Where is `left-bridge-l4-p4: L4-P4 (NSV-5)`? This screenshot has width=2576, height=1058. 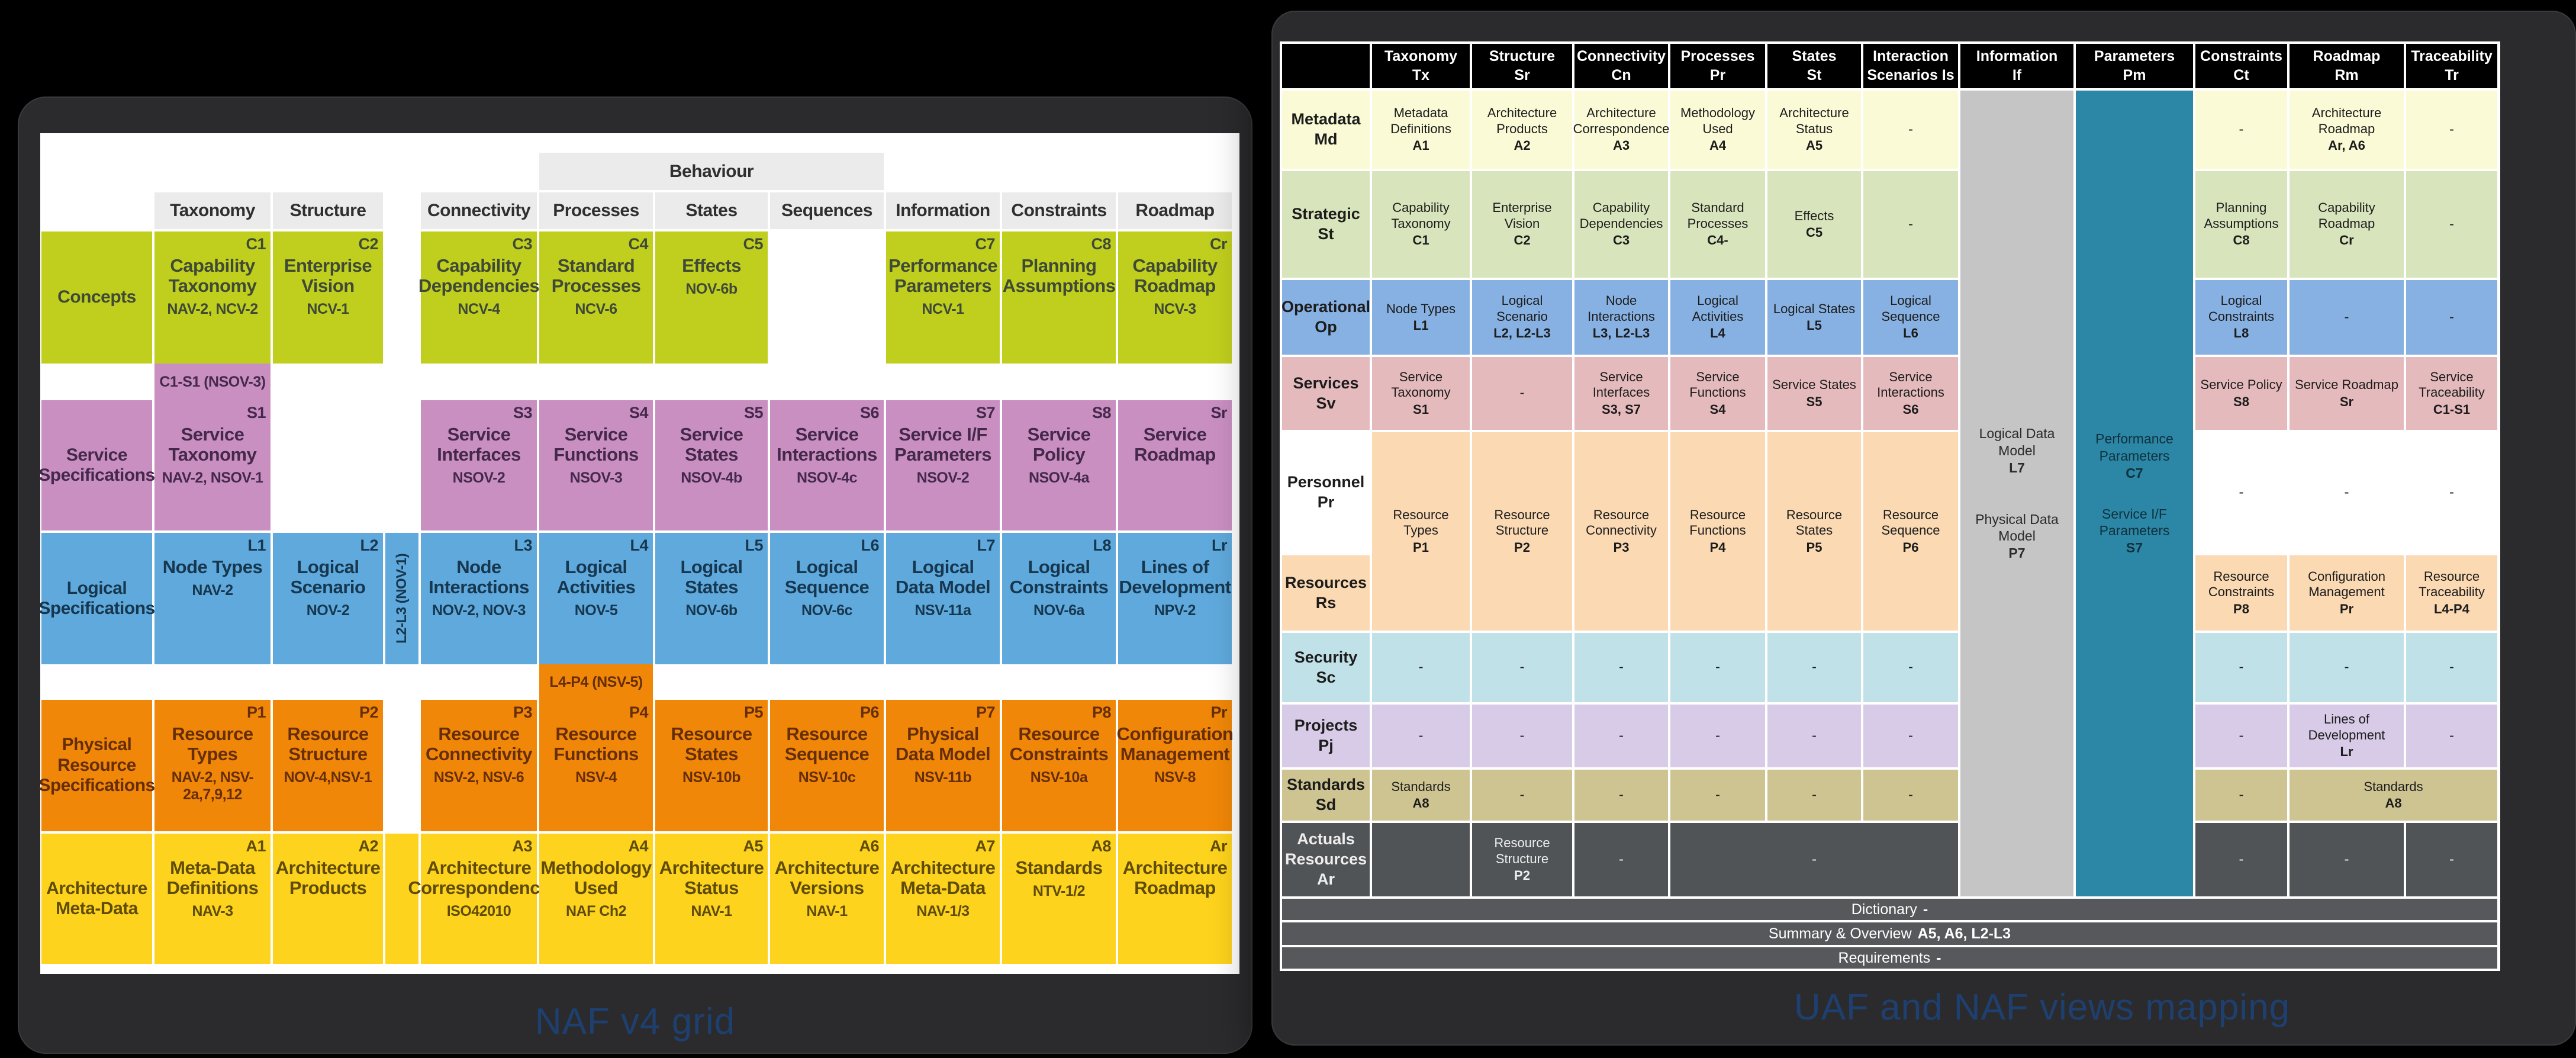 left-bridge-l4-p4: L4-P4 (NSV-5) is located at coordinates (596, 682).